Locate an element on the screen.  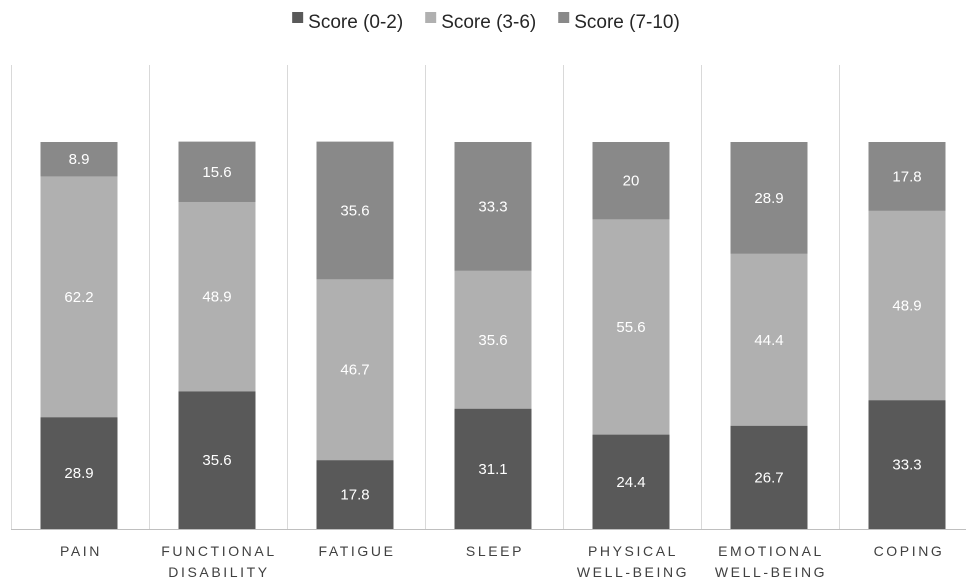
legend-label: Score (7-10) is located at coordinates (627, 22).